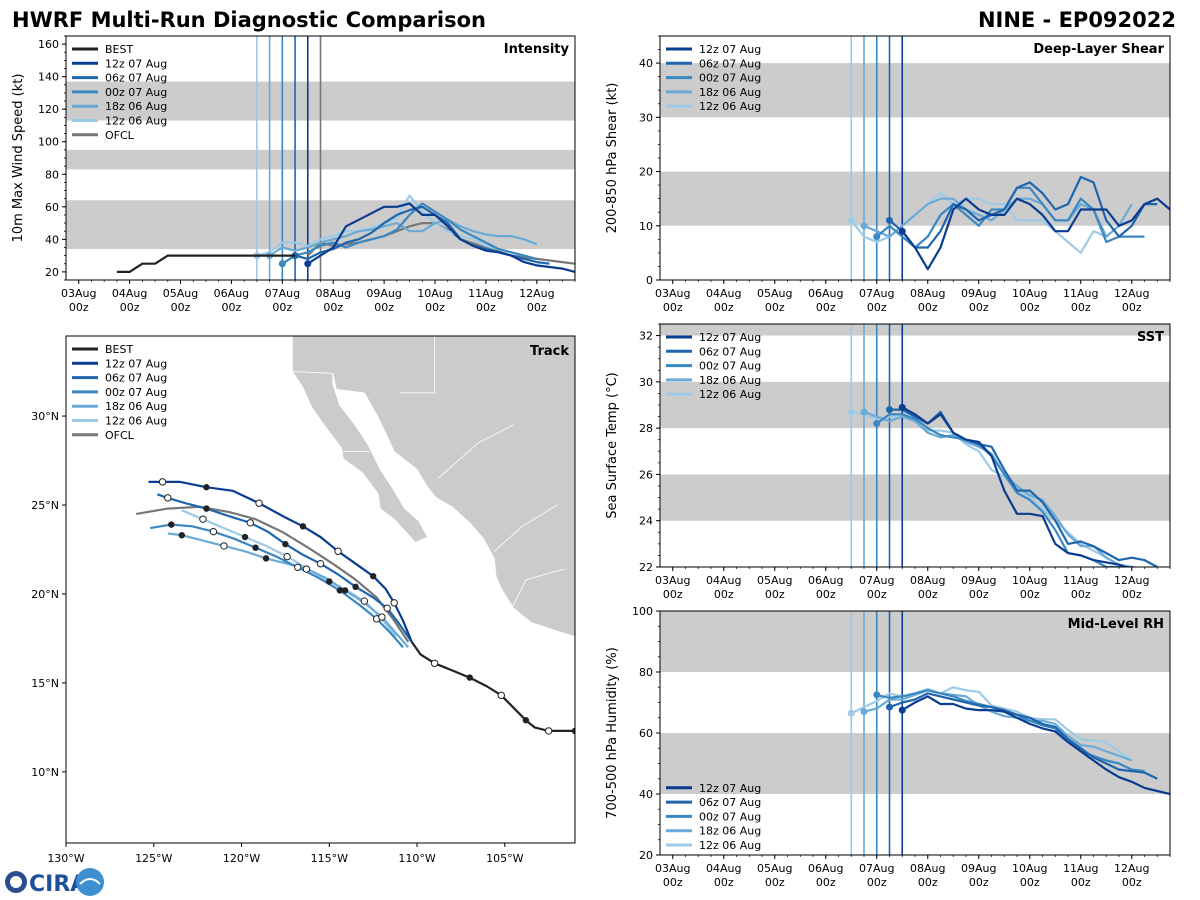 This screenshot has width=1200, height=900. I want to click on y-tick-label: 22, so click(646, 567).